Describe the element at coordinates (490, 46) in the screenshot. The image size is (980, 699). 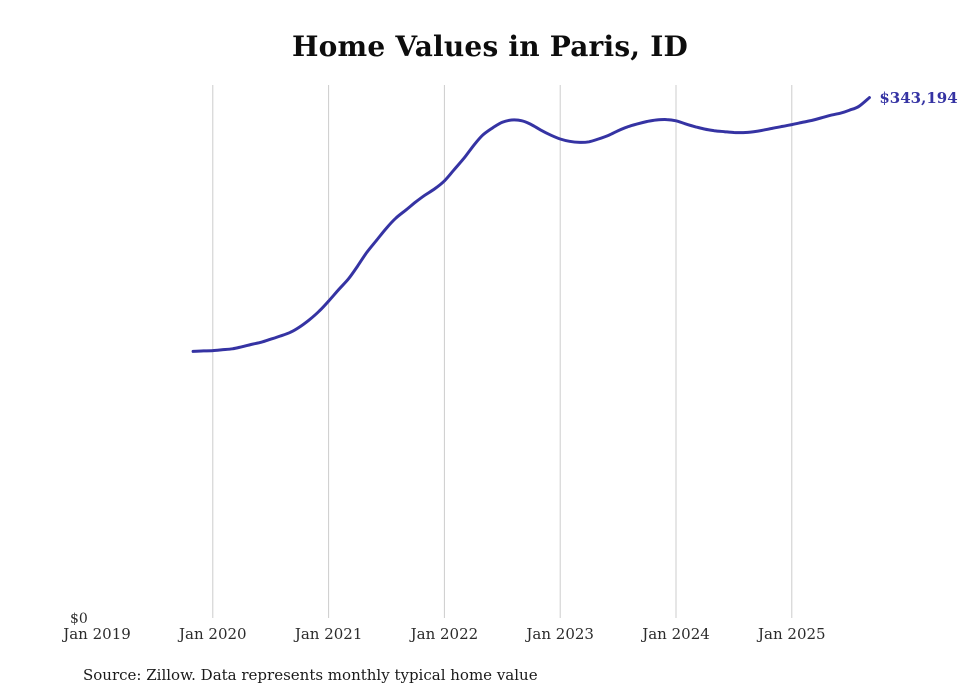
I see `chart-title: Home Values in Paris, ID` at that location.